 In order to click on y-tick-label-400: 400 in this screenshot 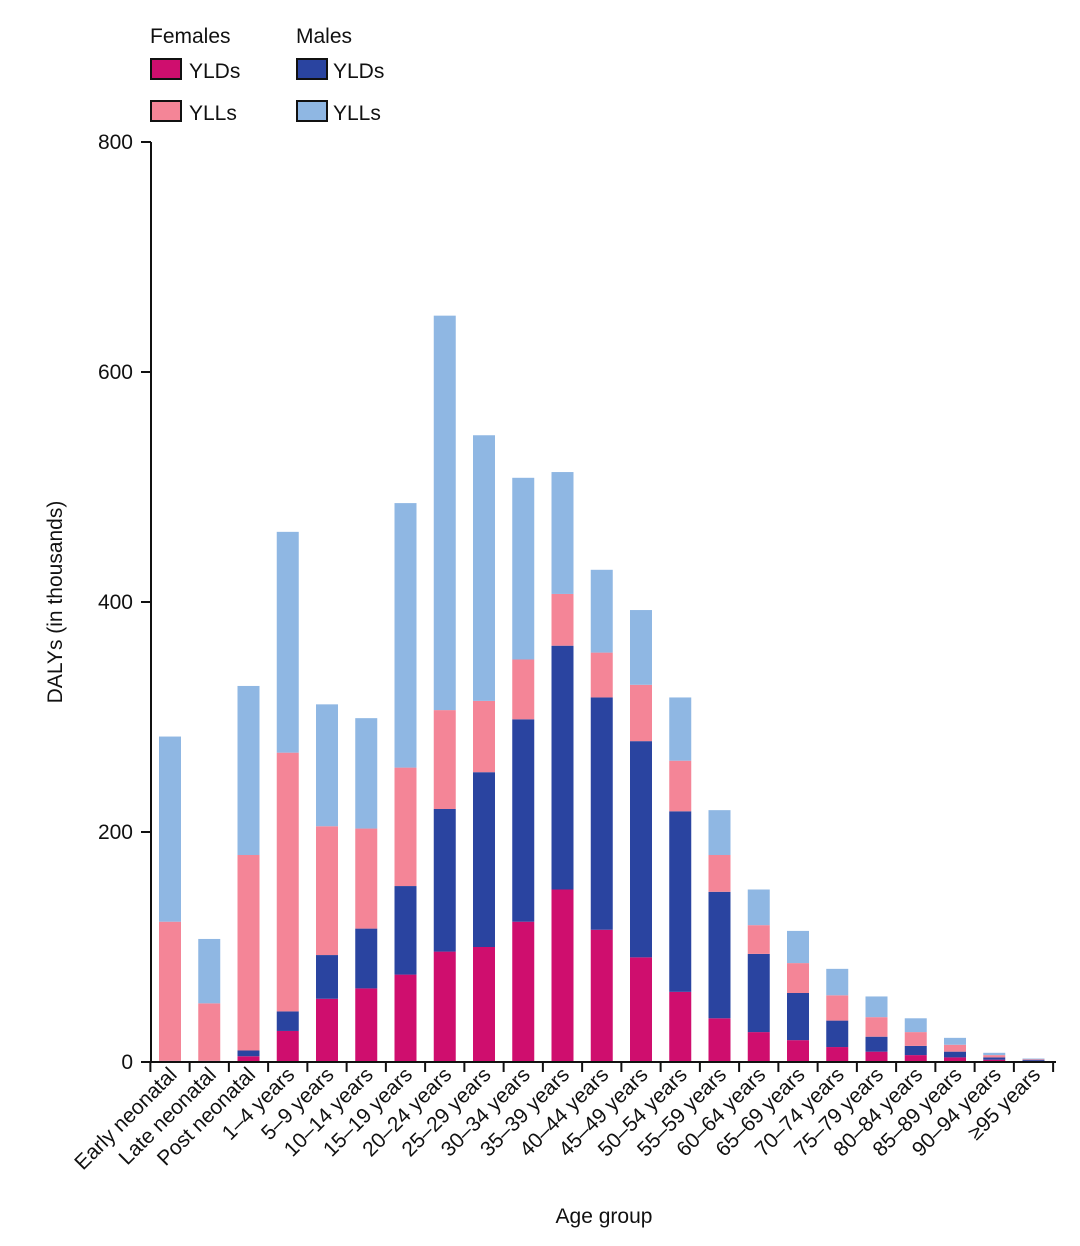, I will do `click(115, 602)`.